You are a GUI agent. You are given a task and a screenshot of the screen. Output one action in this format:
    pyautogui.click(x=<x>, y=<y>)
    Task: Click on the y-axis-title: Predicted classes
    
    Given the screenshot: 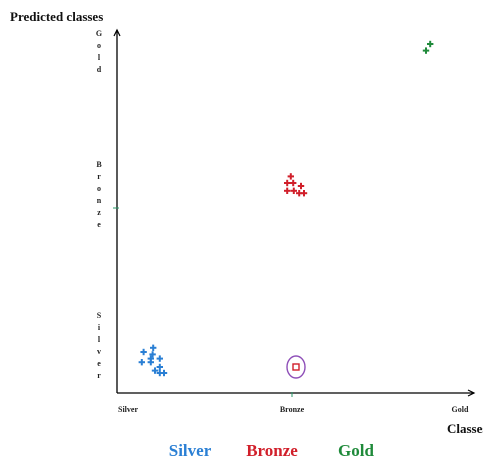 What is the action you would take?
    pyautogui.click(x=56, y=16)
    